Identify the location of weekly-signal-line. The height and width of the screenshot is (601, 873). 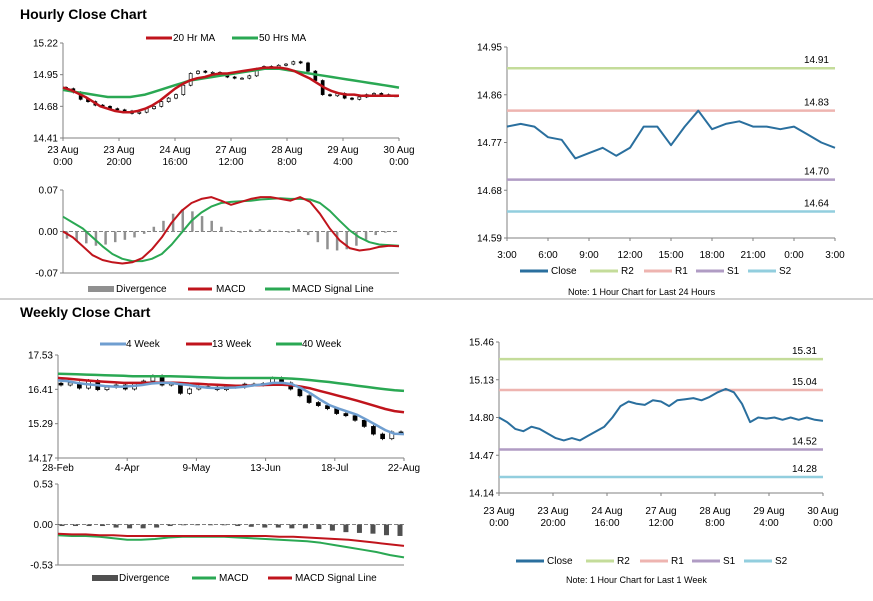
(231, 539).